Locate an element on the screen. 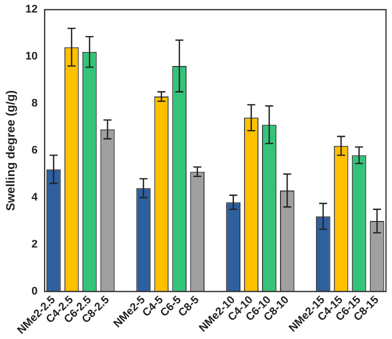 Image resolution: width=392 pixels, height=339 pixels. y-axis-title: Swelling degree (g/g) is located at coordinates (11, 150).